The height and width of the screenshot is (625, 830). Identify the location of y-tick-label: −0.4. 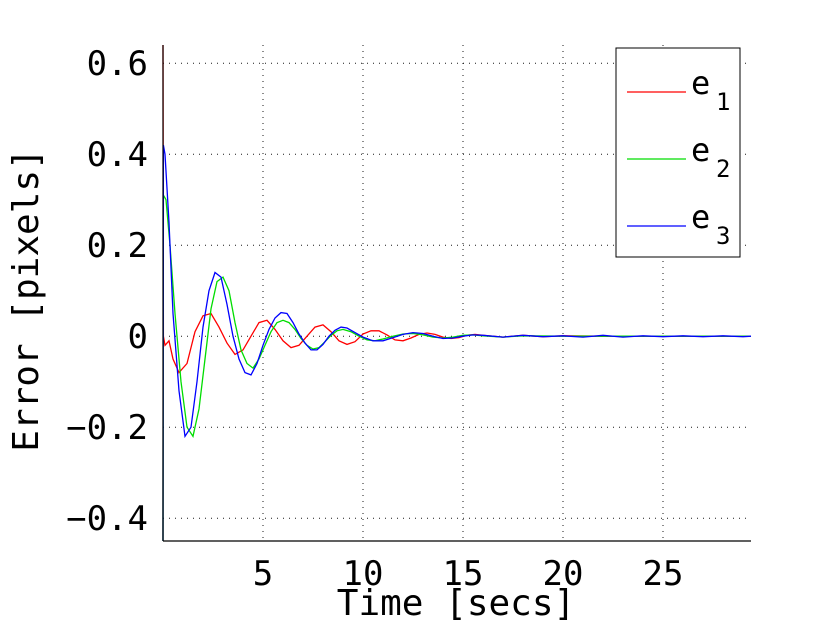
(107, 519).